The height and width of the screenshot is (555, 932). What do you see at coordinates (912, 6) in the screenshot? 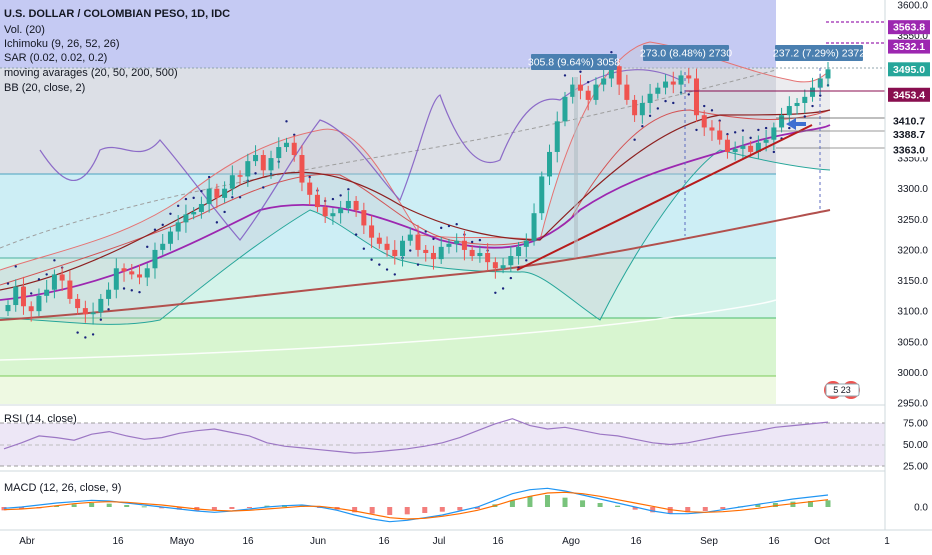
I see `price-tick-label: 3600.0` at bounding box center [912, 6].